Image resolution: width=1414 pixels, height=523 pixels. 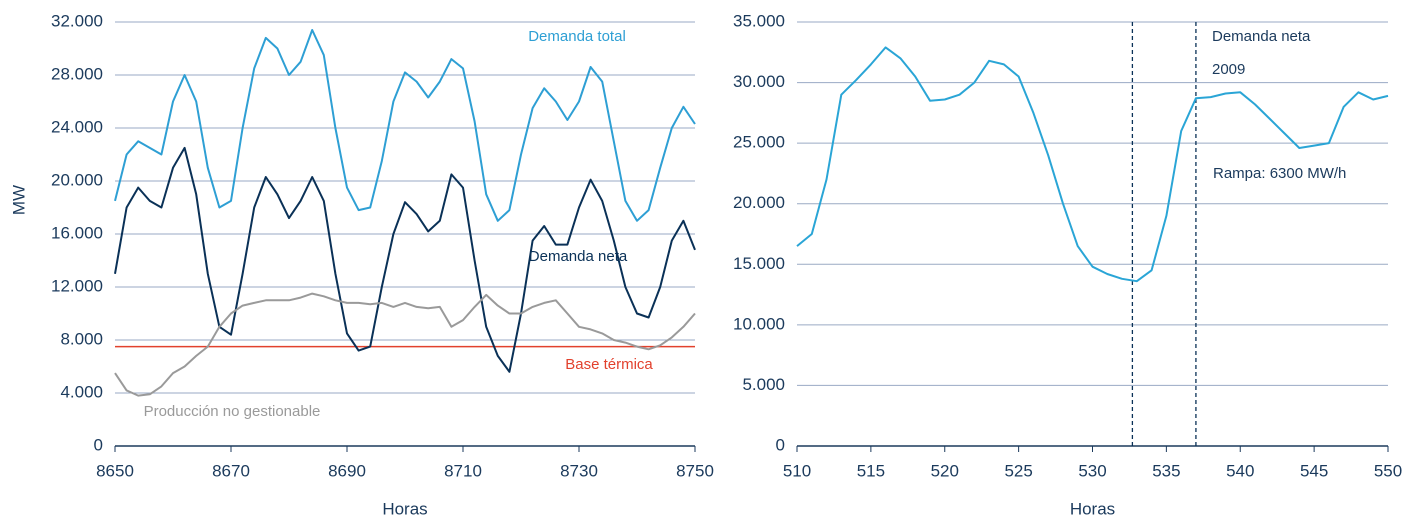 What do you see at coordinates (759, 81) in the screenshot?
I see `y-tick-label: 30.000` at bounding box center [759, 81].